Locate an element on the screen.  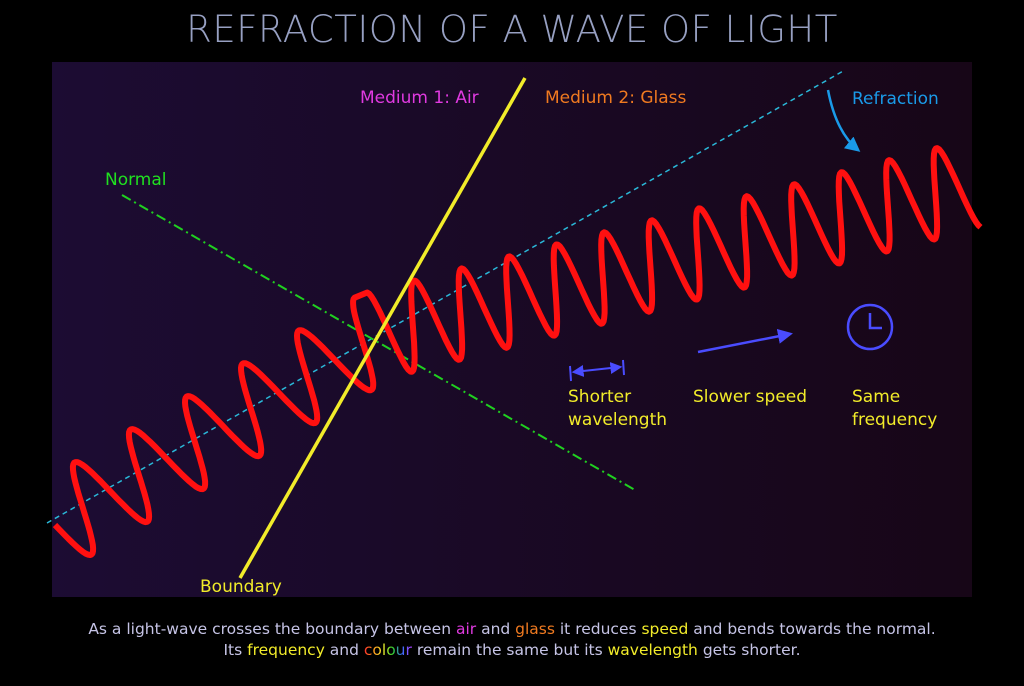
caption-colour: colour is located at coordinates (387, 650).